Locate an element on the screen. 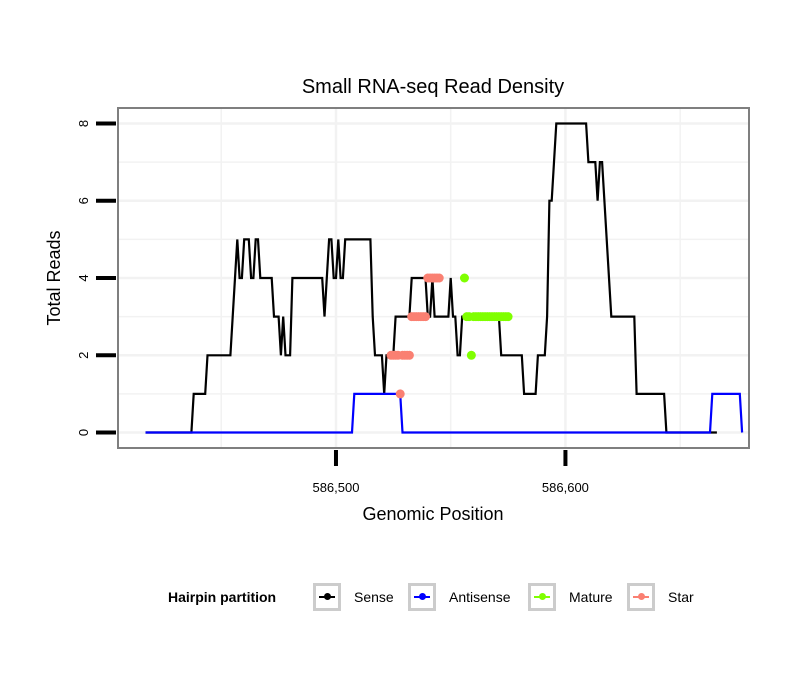  x-tick-label: 586,600 is located at coordinates (565, 487).